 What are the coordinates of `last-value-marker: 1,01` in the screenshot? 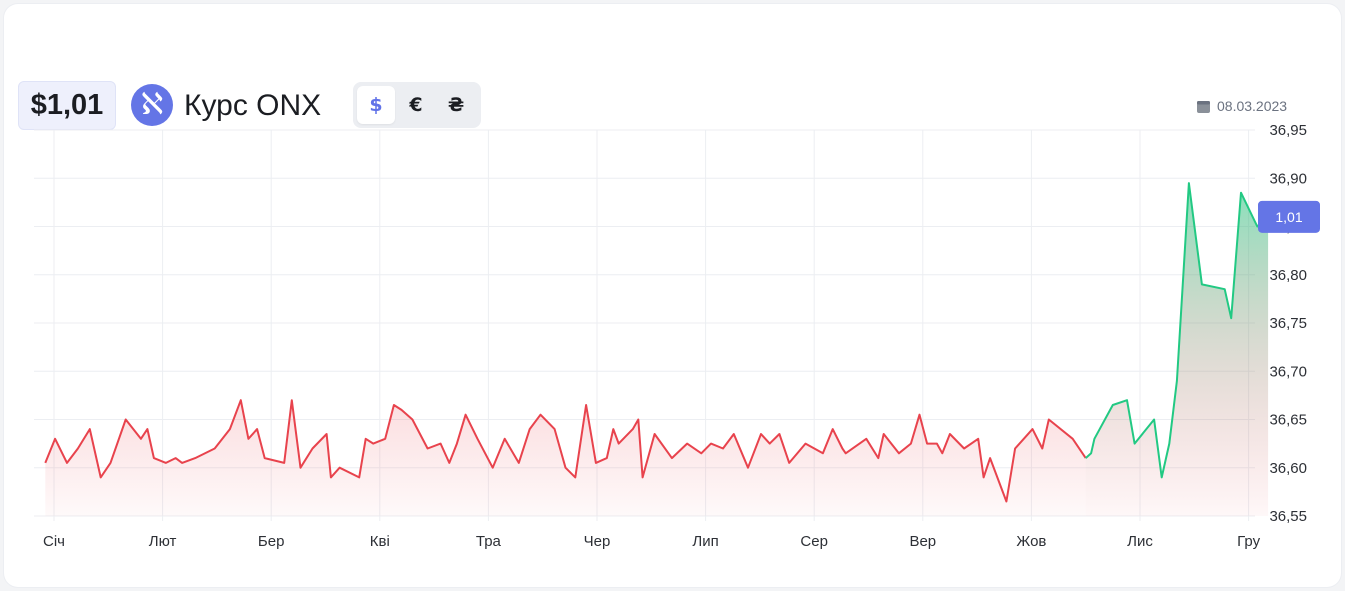 It's located at (1289, 216).